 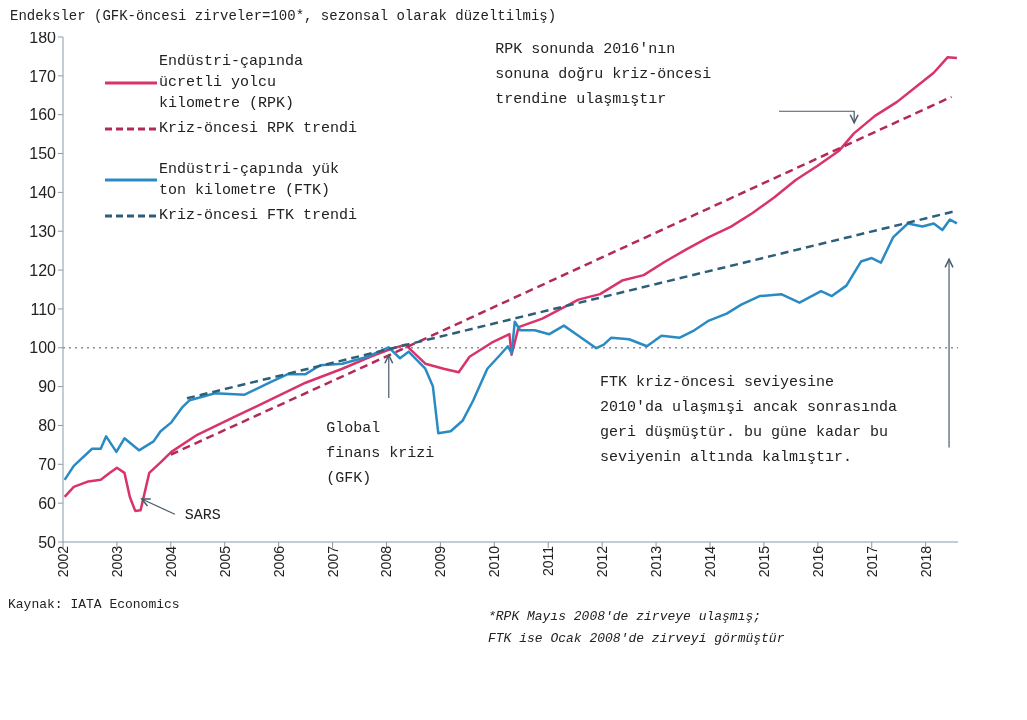 What do you see at coordinates (259, 216) in the screenshot?
I see `legend-label: Kriz-öncesi FTK trendi` at bounding box center [259, 216].